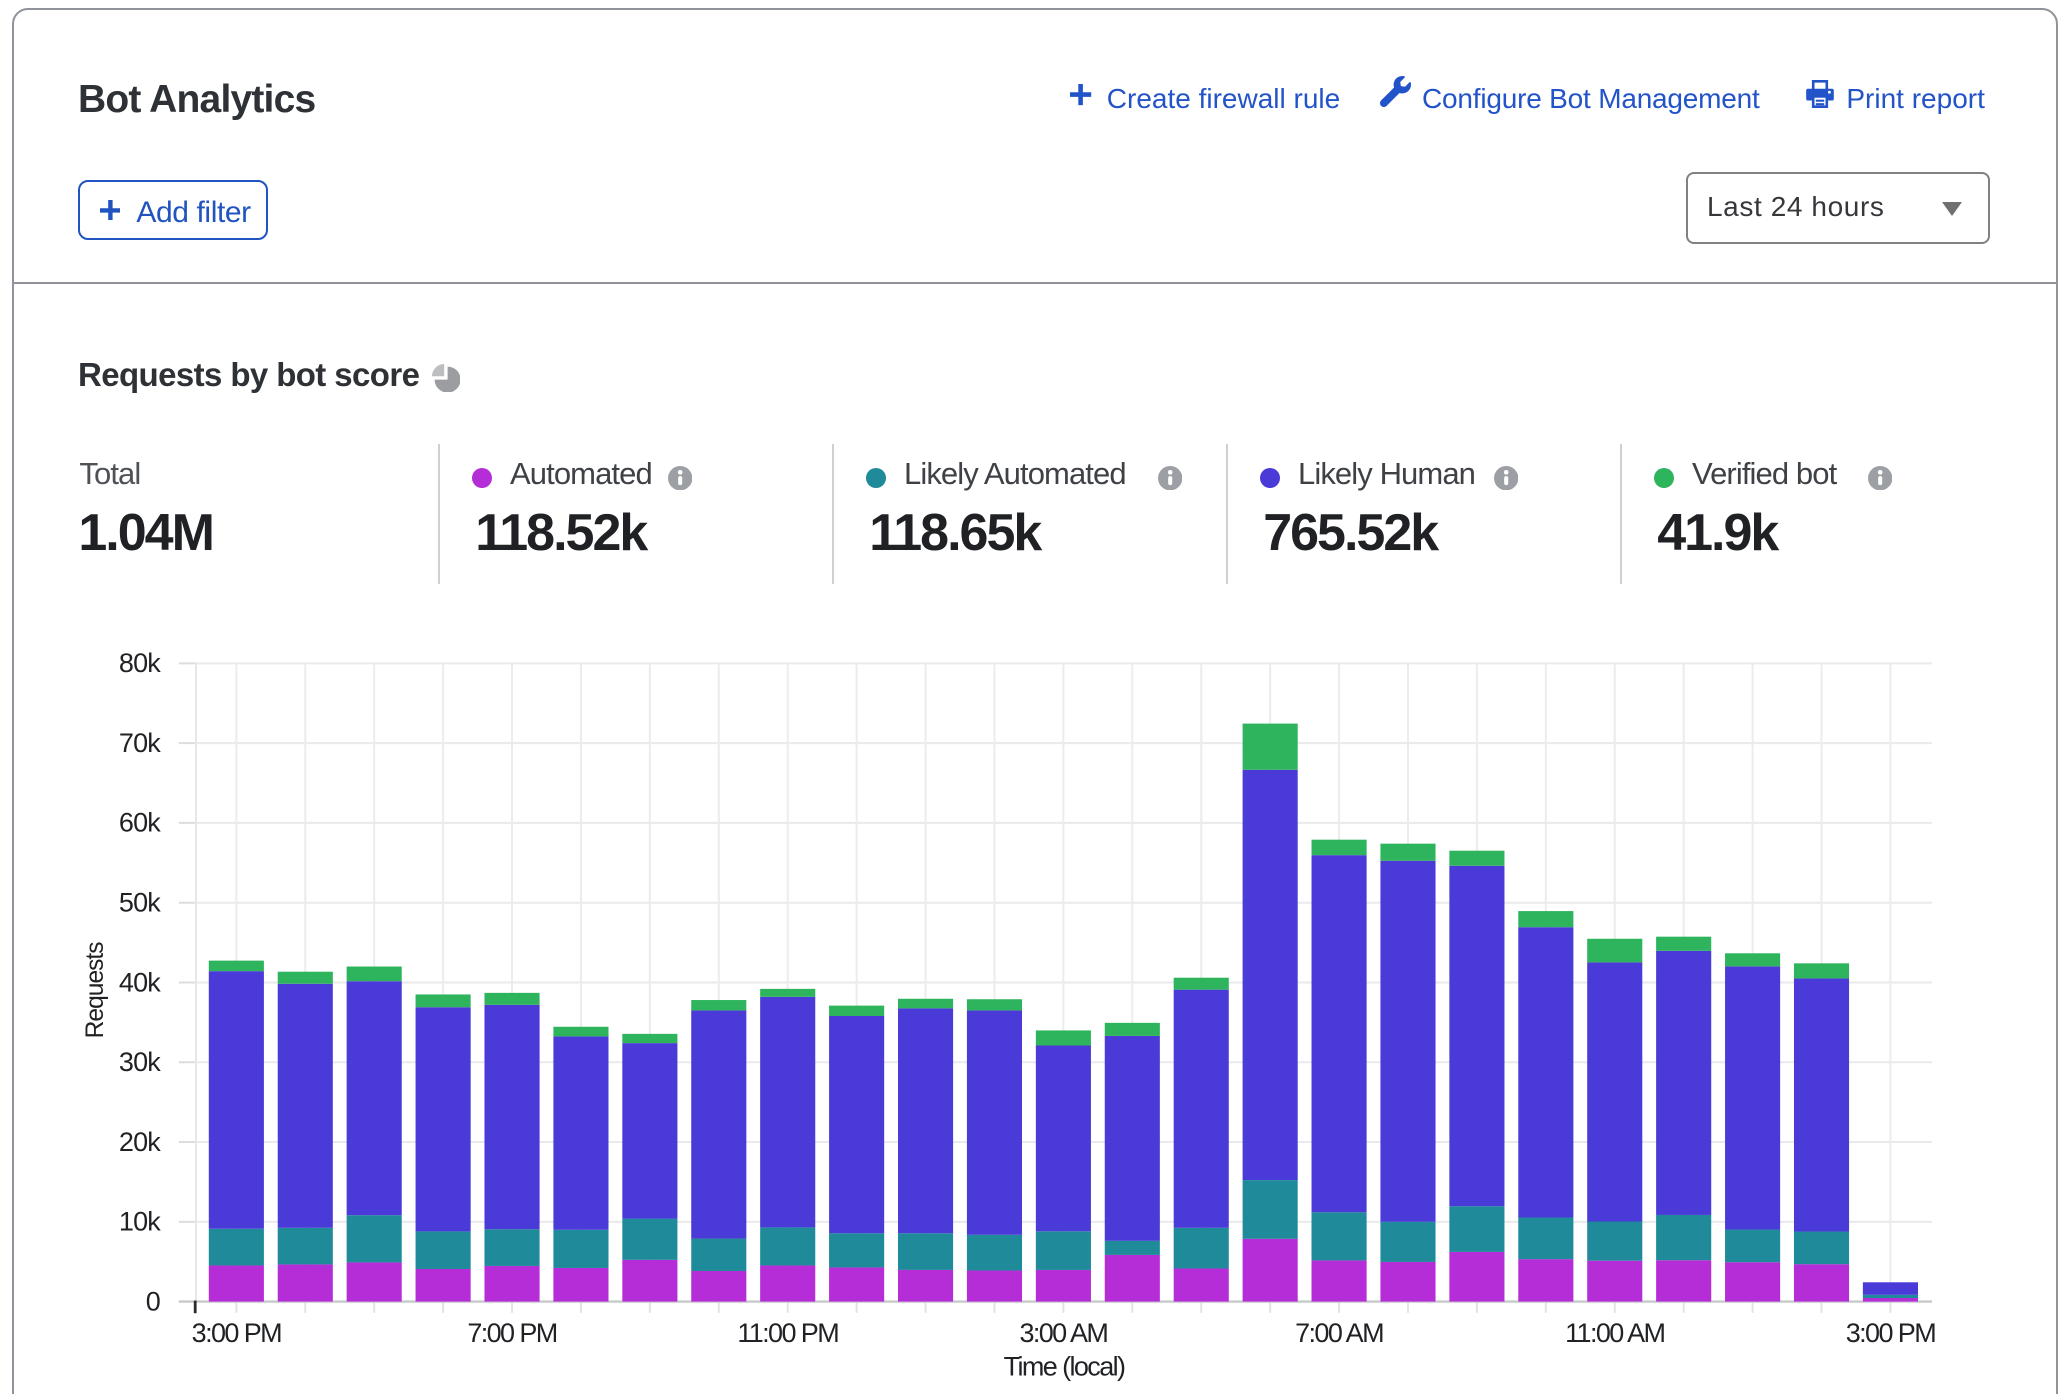  I want to click on svg-text: 80k, so click(140, 663).